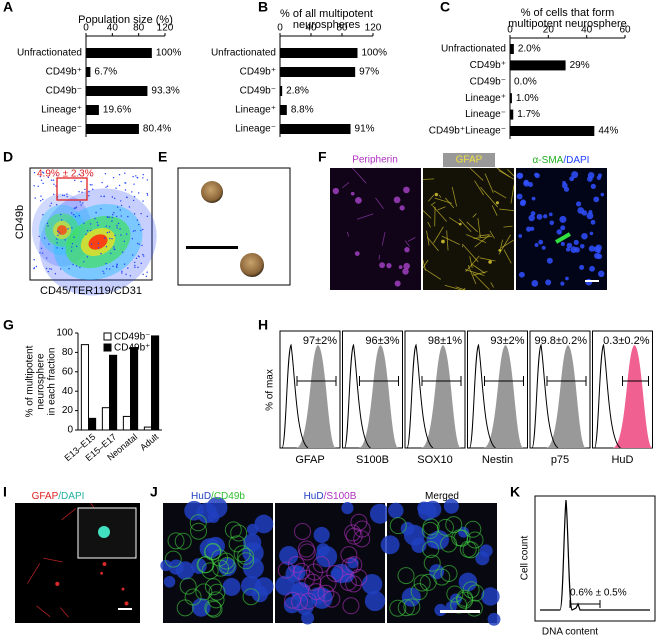 This screenshot has width=665, height=643. Describe the element at coordinates (330, 496) in the screenshot. I see `channel-label: HuD/S100B` at that location.